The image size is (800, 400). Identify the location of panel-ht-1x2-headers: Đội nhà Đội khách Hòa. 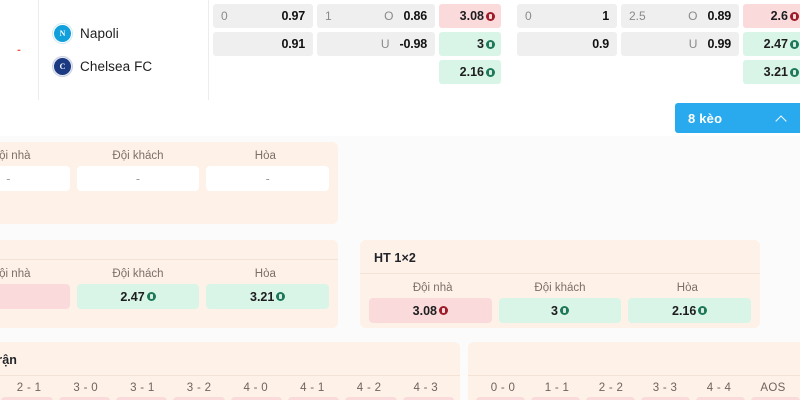
(560, 286).